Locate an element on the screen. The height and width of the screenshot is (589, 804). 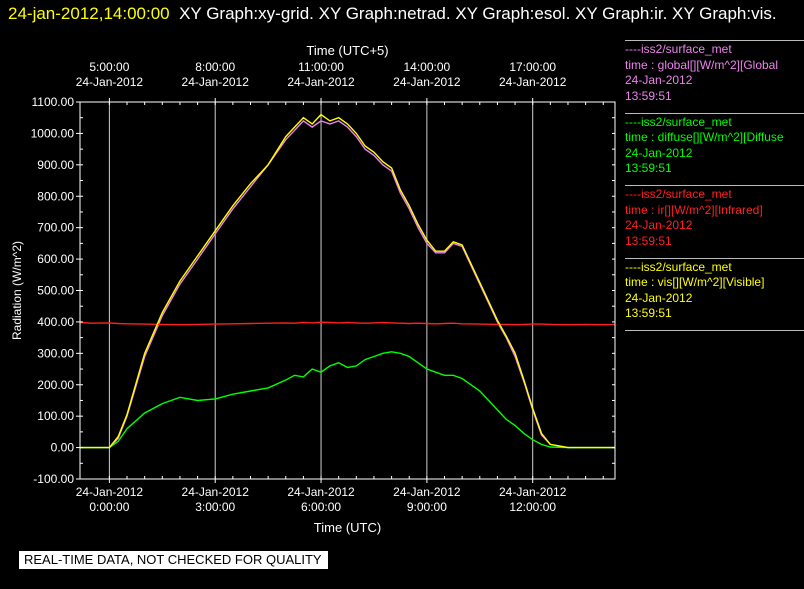
y-tick-label: 1000.00 is located at coordinates (53, 133).